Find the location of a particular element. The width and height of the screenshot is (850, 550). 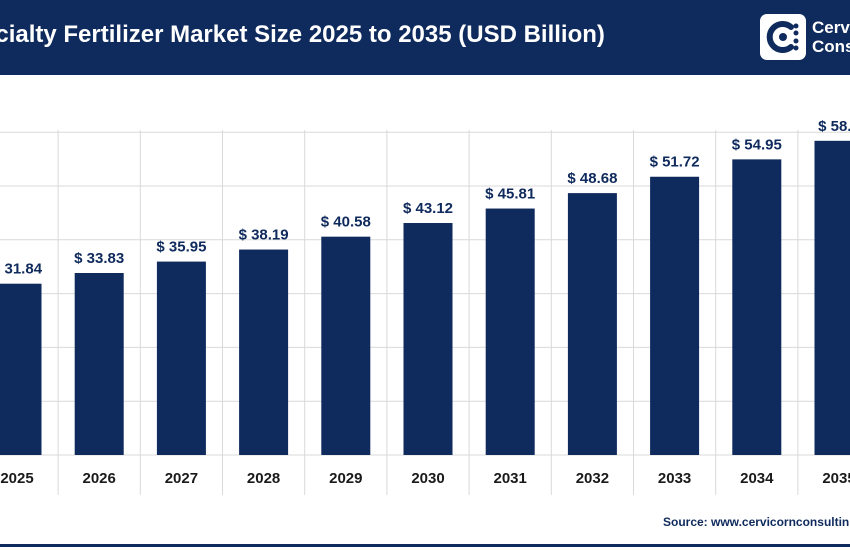

x-tick-label-2031: 2031 is located at coordinates (510, 478).